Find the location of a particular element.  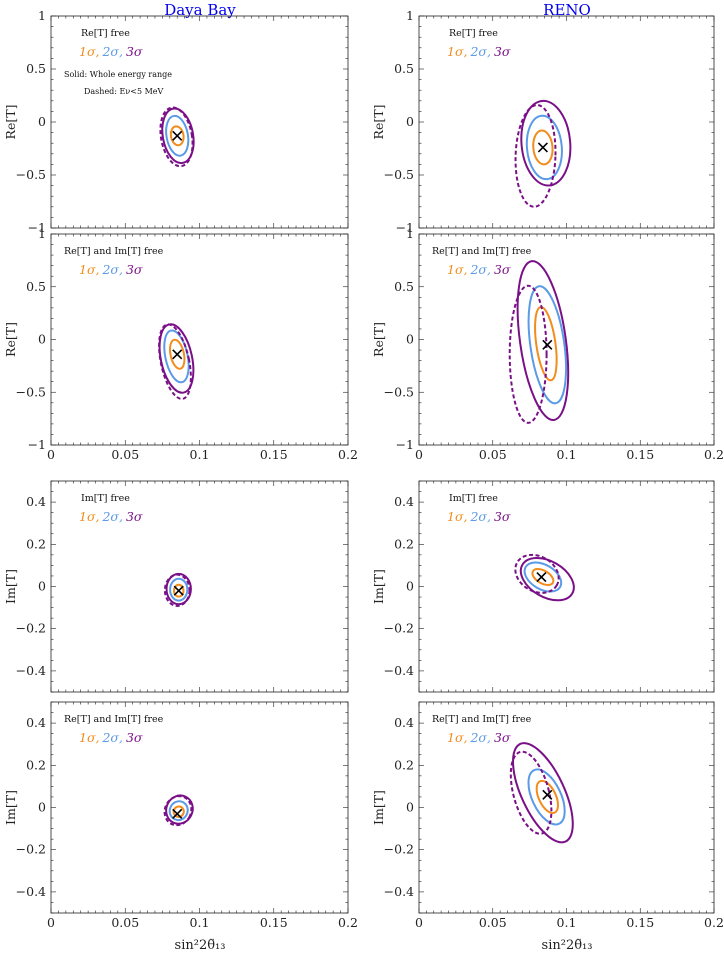

panel-3-ytick-label: −0.5 is located at coordinates (31, 391).